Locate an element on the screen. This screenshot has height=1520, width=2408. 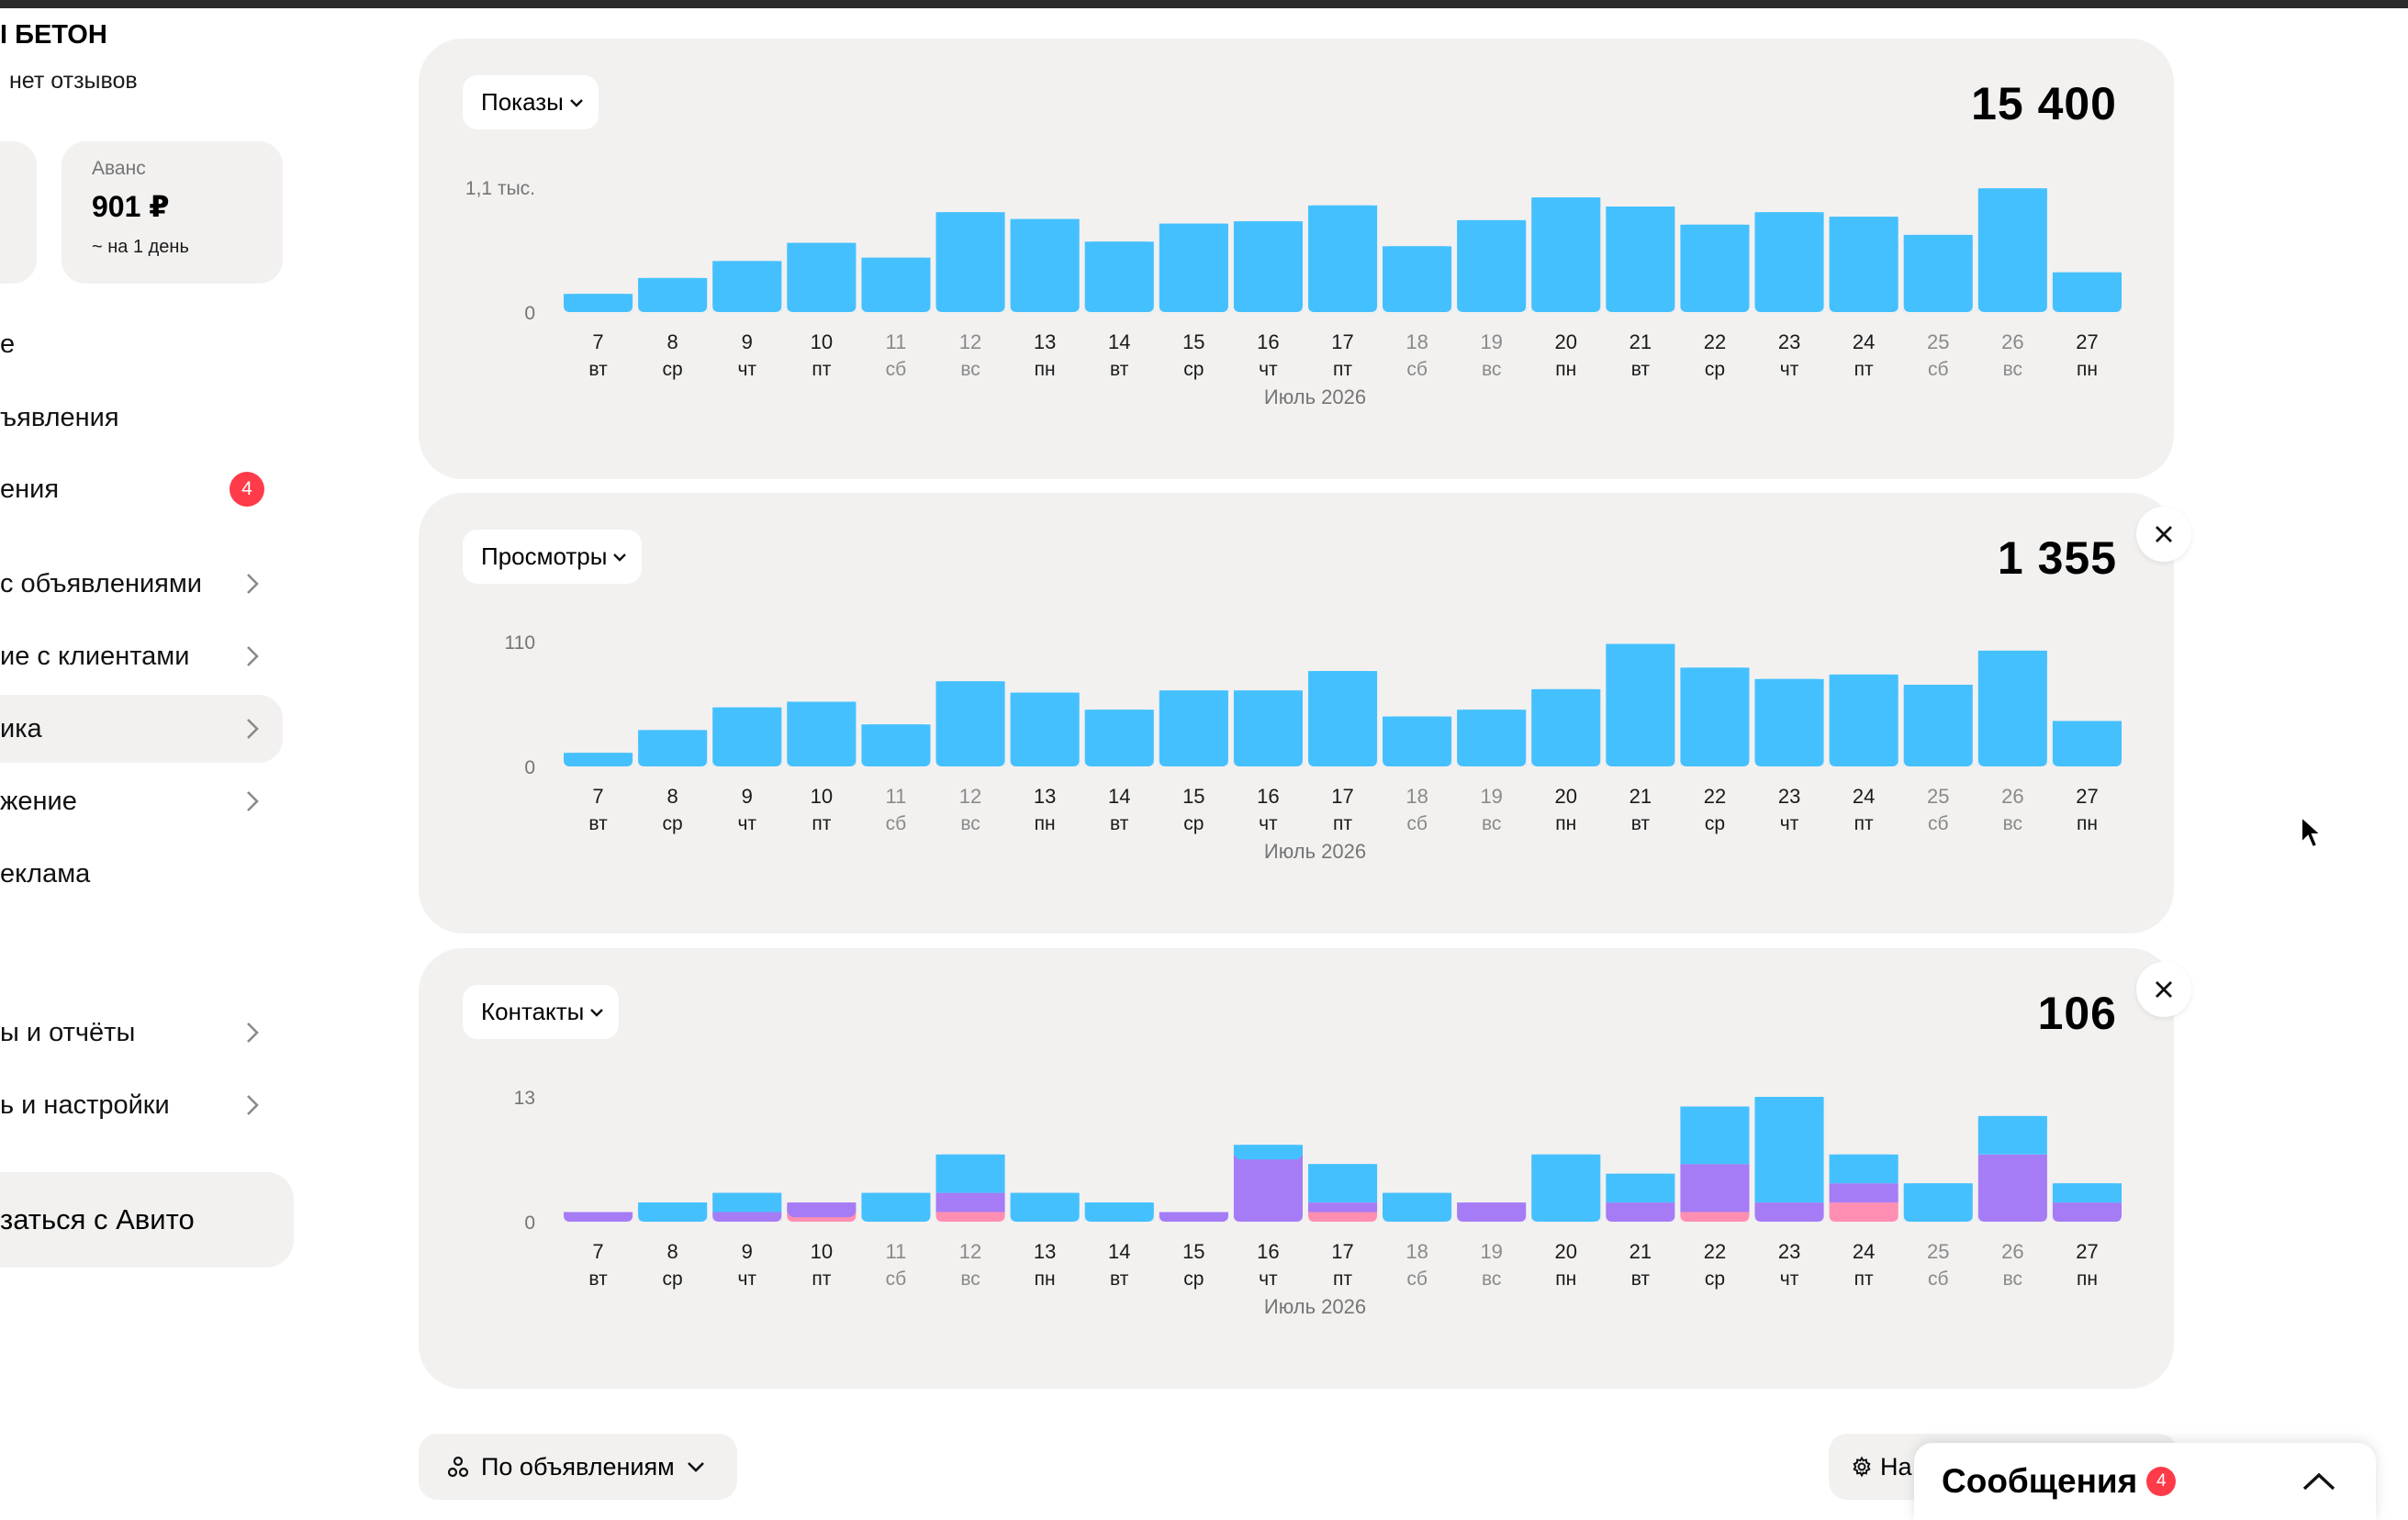
reviews-link: нет отзывов is located at coordinates (73, 81).